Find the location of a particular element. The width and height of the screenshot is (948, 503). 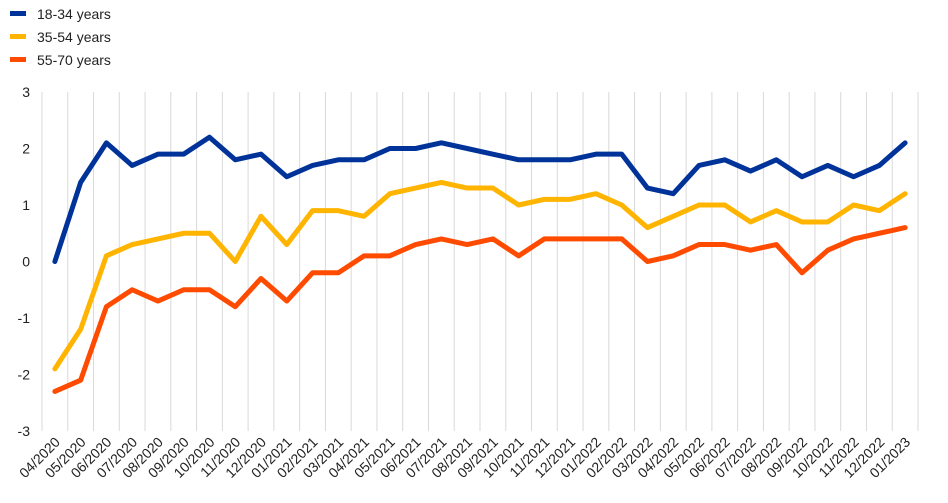

legend: 18-34 years 35-54 years 55-70 years is located at coordinates (60, 36).